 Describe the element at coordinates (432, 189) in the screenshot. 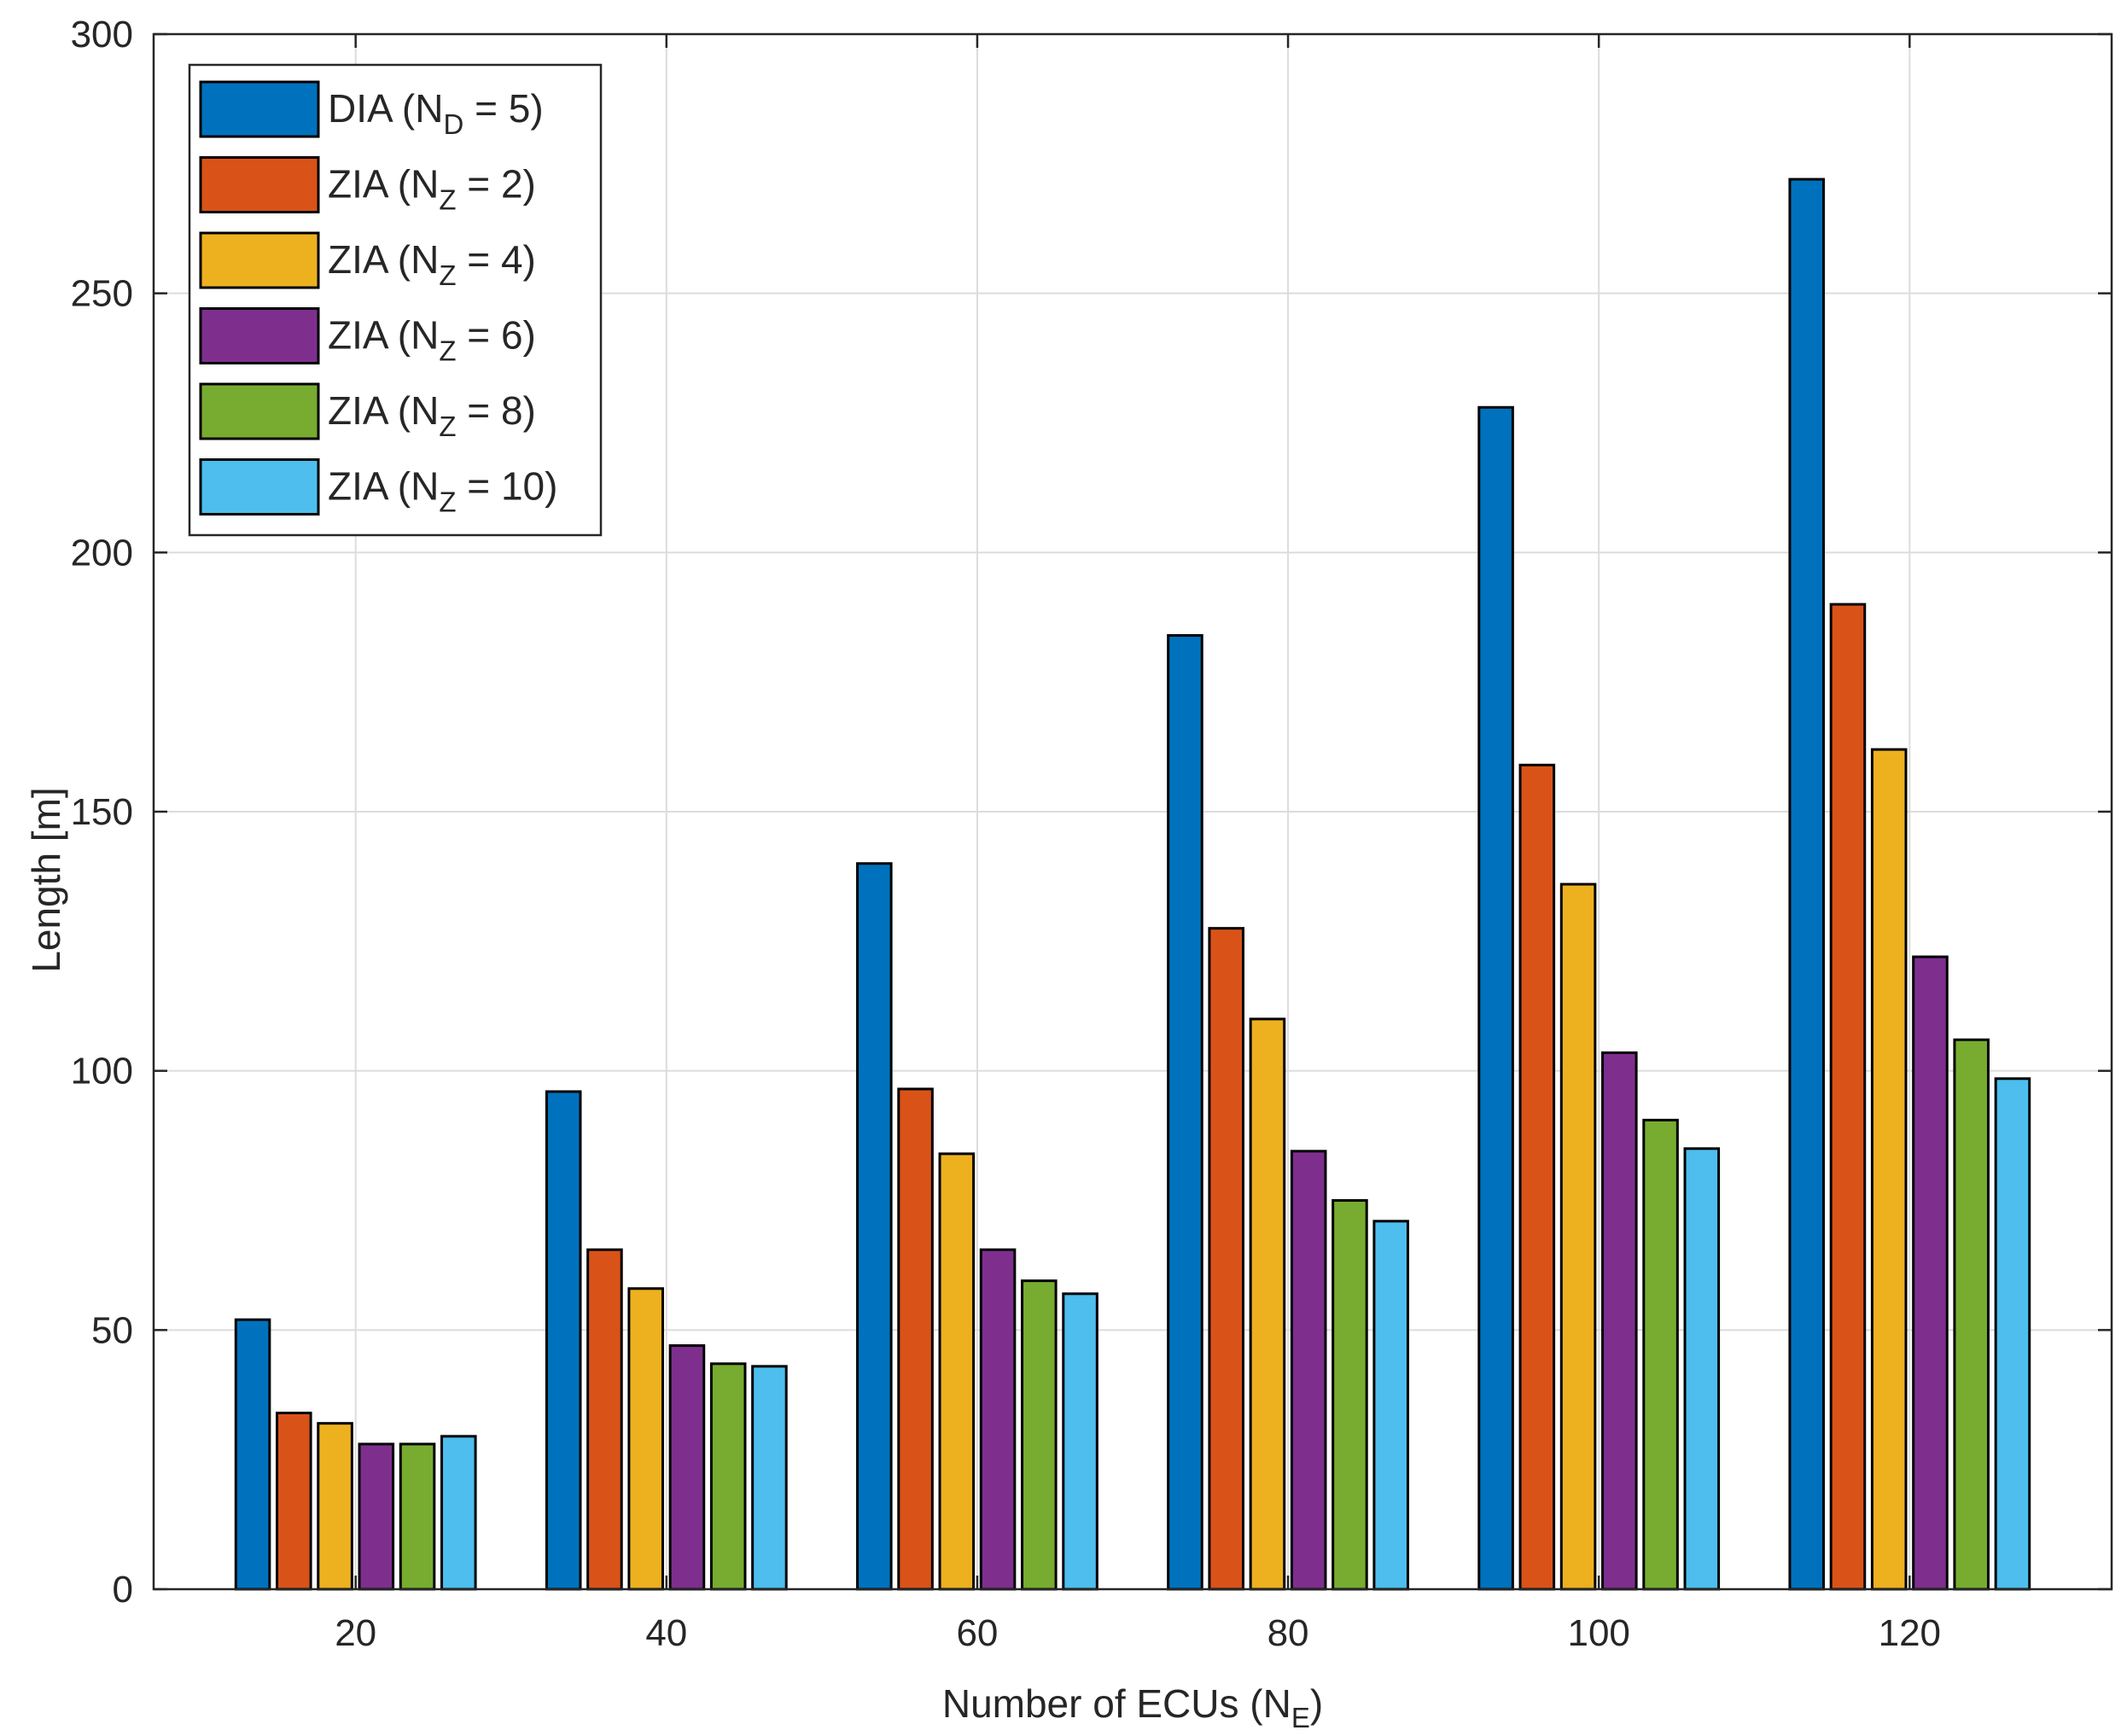

I see `legend-label: ZIA (NZ = 2)` at that location.